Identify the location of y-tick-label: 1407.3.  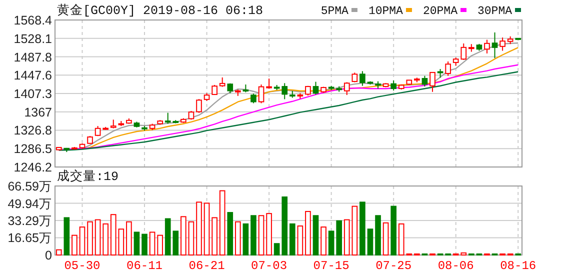
(33, 94).